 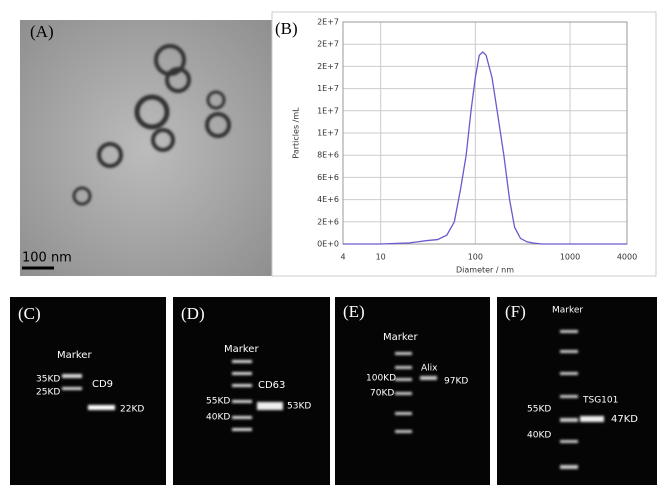 I want to click on marker-size: 35KD, so click(x=48, y=380).